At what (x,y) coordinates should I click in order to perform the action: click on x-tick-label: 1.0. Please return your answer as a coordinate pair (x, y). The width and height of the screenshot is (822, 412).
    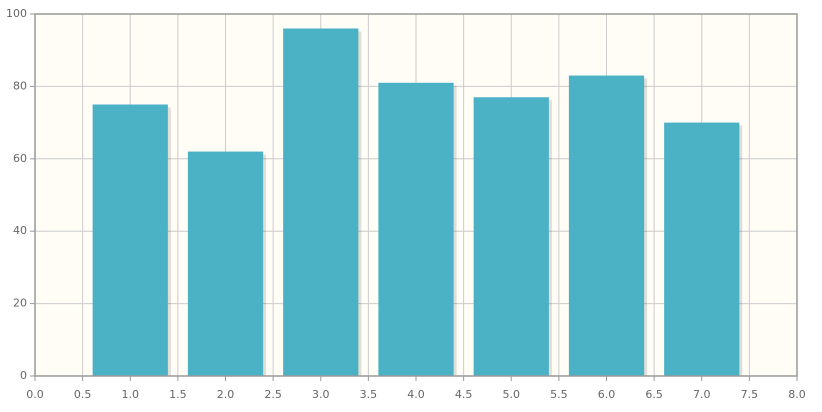
    Looking at the image, I should click on (131, 394).